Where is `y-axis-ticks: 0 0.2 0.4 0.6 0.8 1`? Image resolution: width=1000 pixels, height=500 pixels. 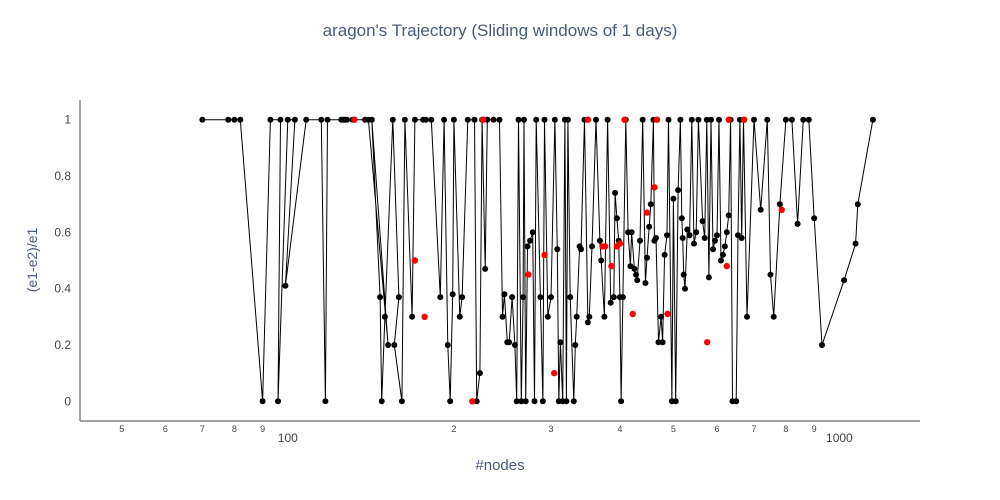
y-axis-ticks: 0 0.2 0.4 0.6 0.8 1 is located at coordinates (62, 261).